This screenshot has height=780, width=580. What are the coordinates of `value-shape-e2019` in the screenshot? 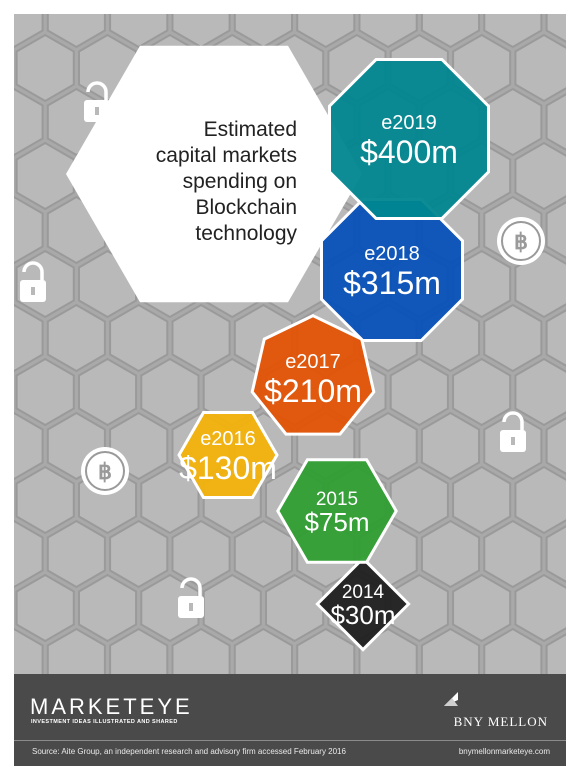 It's located at (409, 139).